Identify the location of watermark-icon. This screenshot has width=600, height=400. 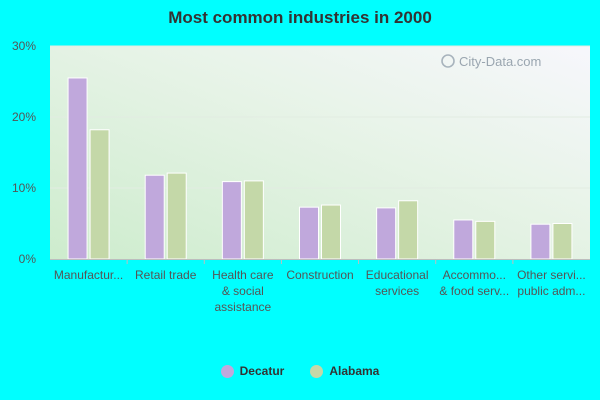
(448, 61).